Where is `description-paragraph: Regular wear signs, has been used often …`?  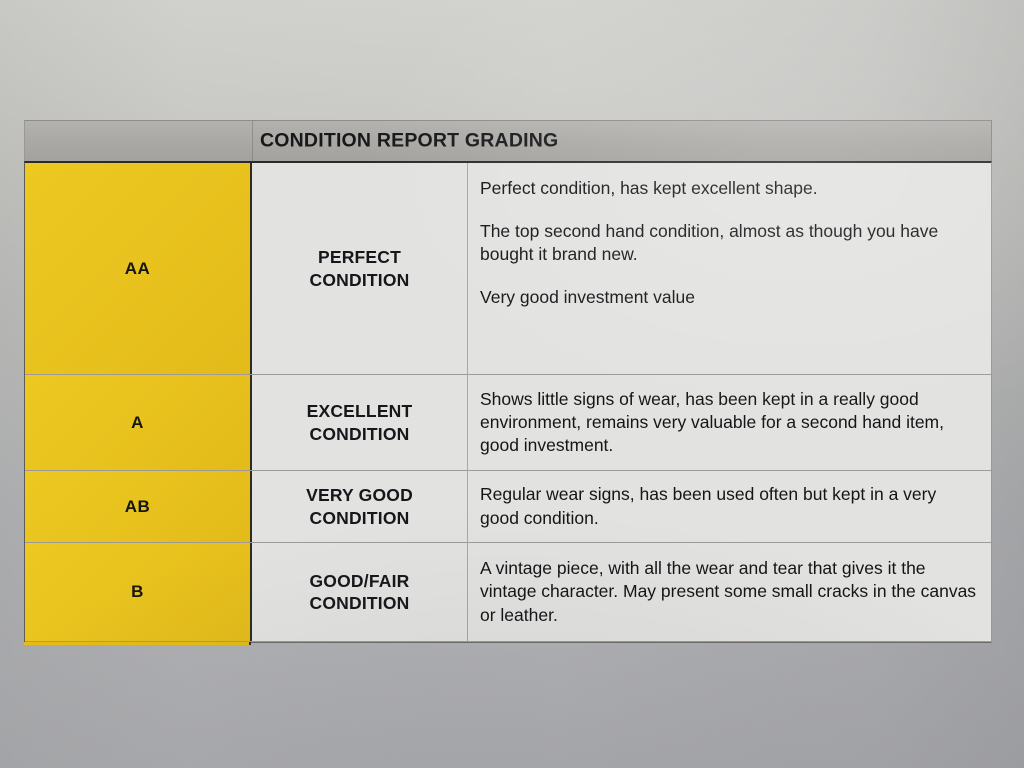
description-paragraph: Regular wear signs, has been used often … is located at coordinates (708, 506).